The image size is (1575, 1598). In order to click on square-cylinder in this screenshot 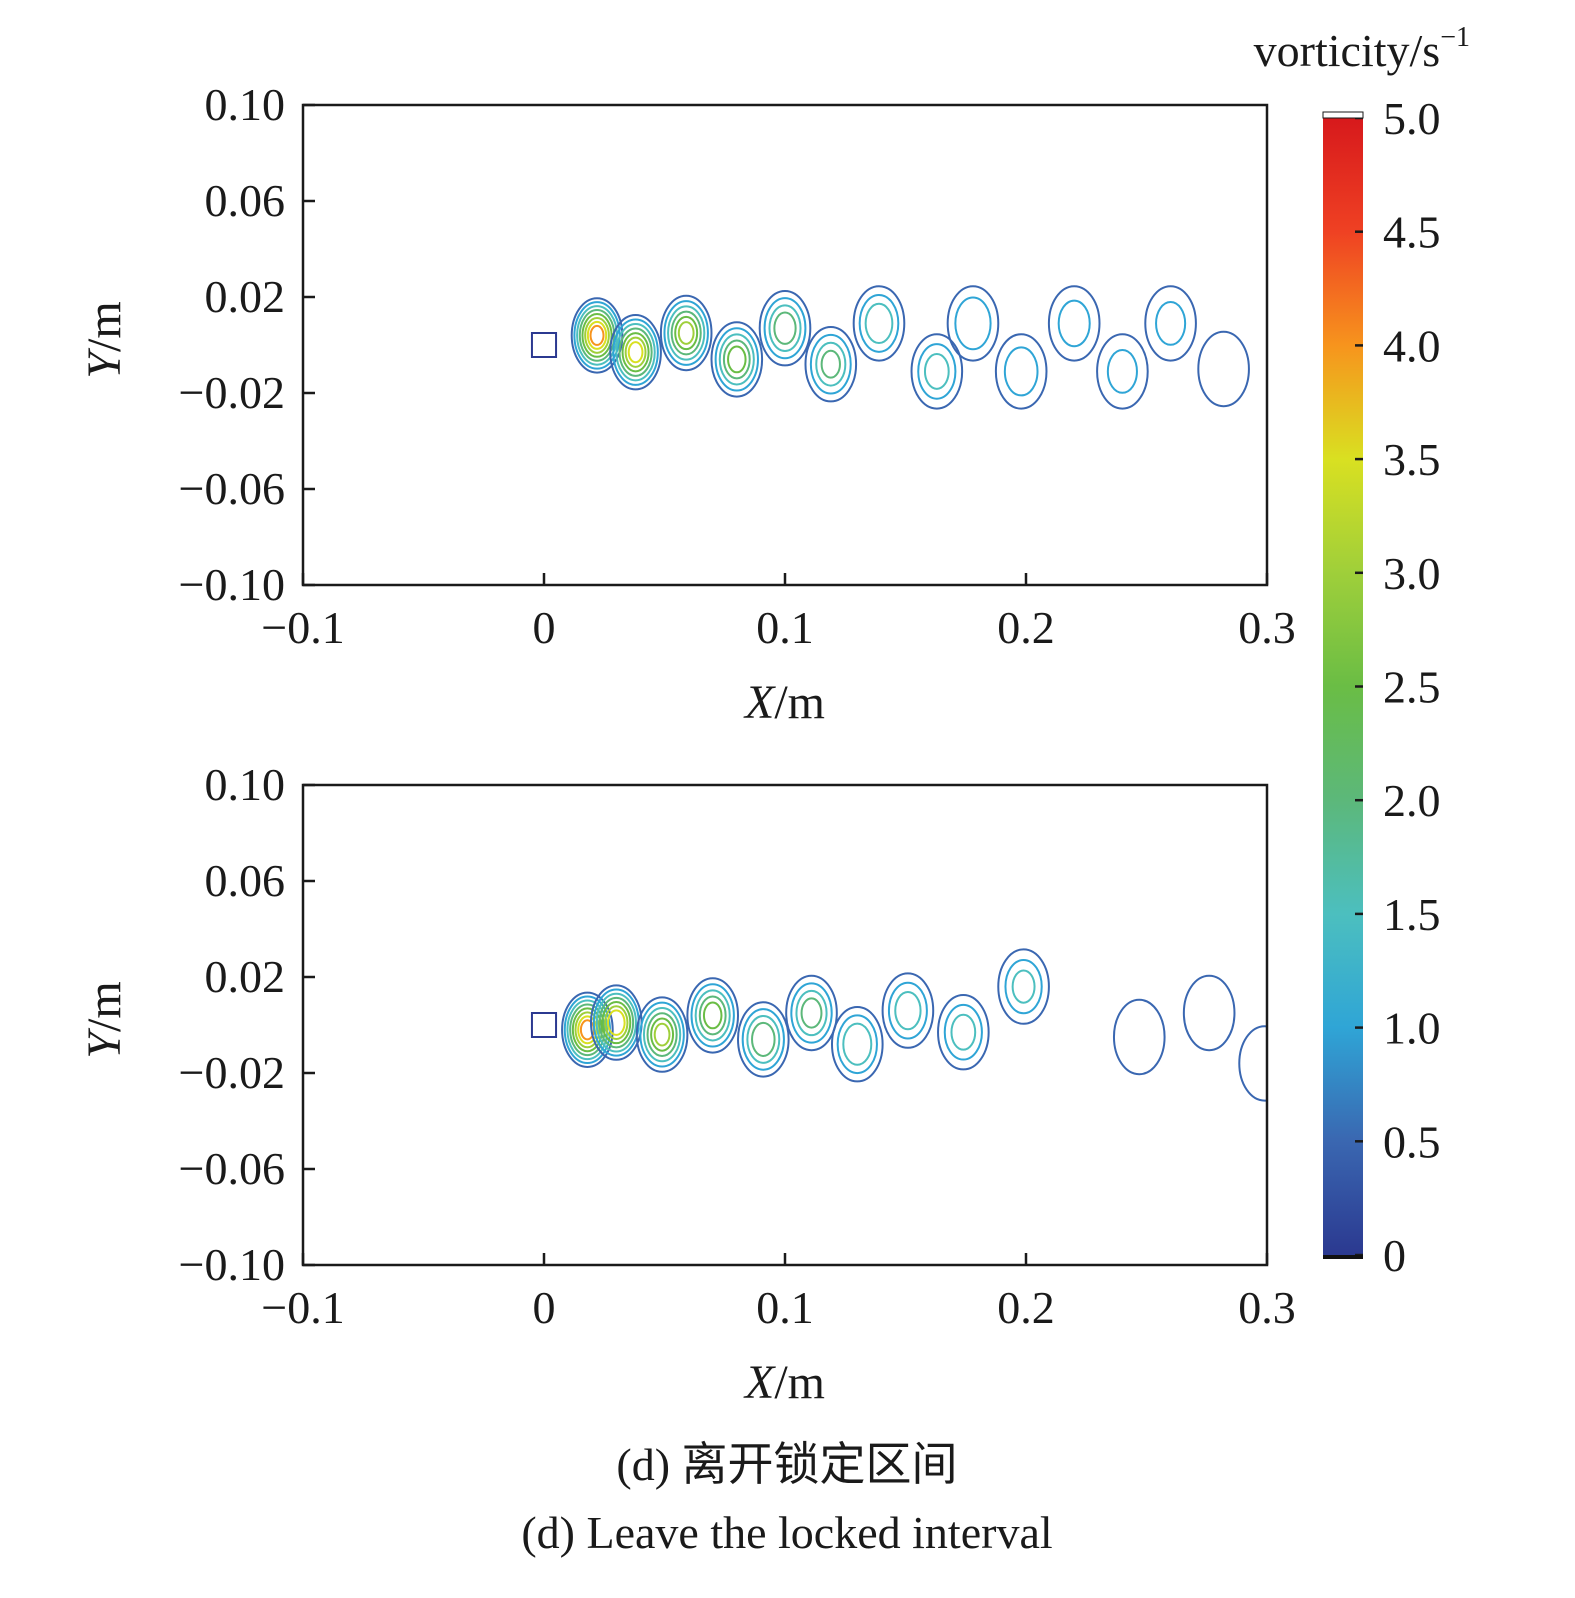, I will do `click(544, 1025)`.